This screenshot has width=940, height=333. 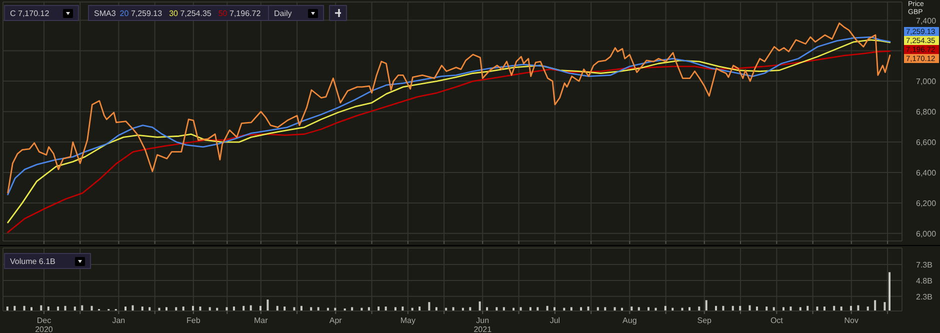 I want to click on y-tick-label: 6,600, so click(x=926, y=143).